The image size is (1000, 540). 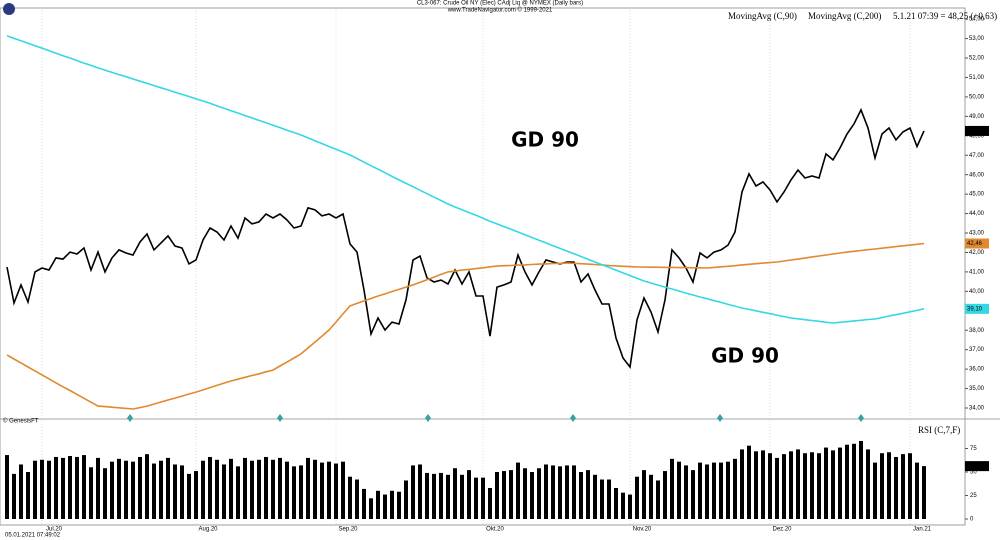 I want to click on y-tick-label: 54,00, so click(x=977, y=20).